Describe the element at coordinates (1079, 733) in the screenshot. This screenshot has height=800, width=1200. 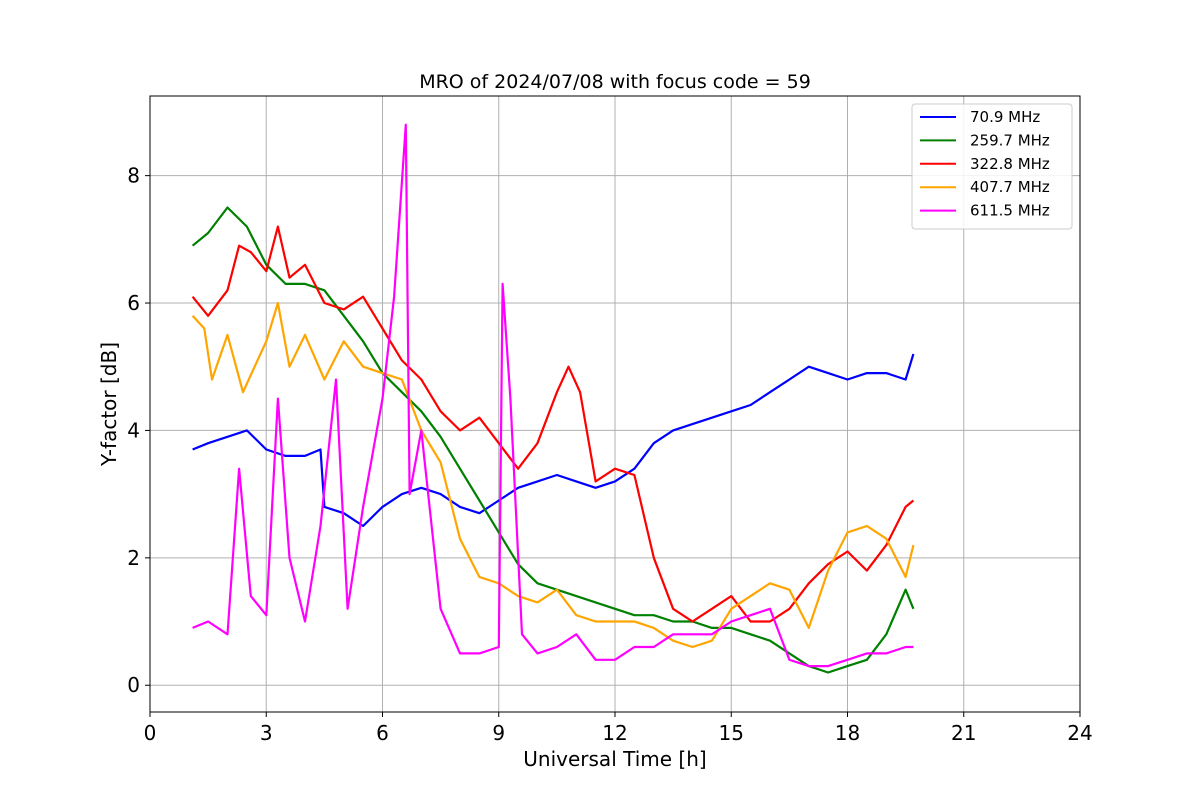
I see `x-tick-label: 24` at that location.